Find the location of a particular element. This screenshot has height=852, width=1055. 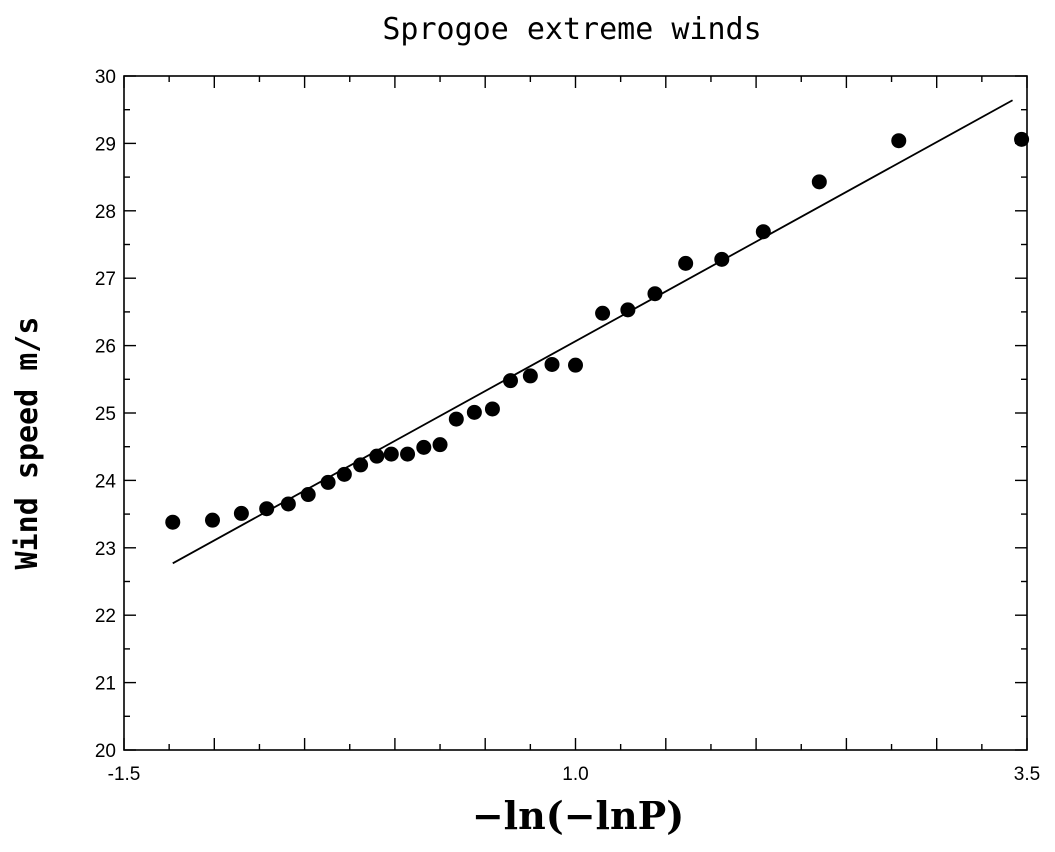

y-tick-label: 26 is located at coordinates (105, 347).